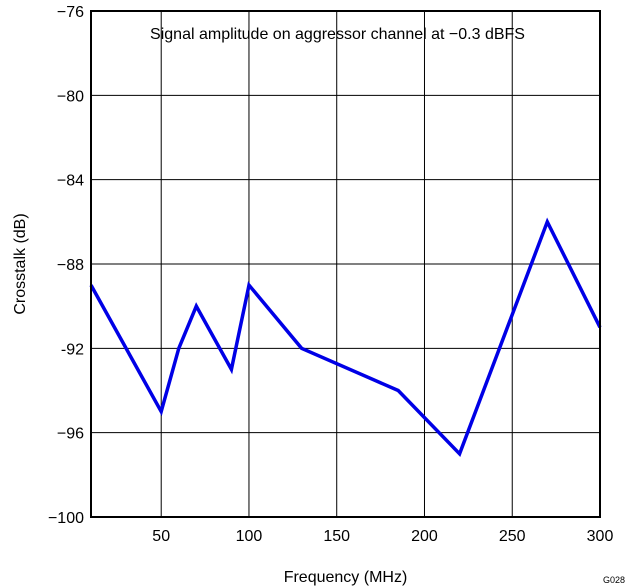  I want to click on y-tick-label: −100, so click(66, 518).